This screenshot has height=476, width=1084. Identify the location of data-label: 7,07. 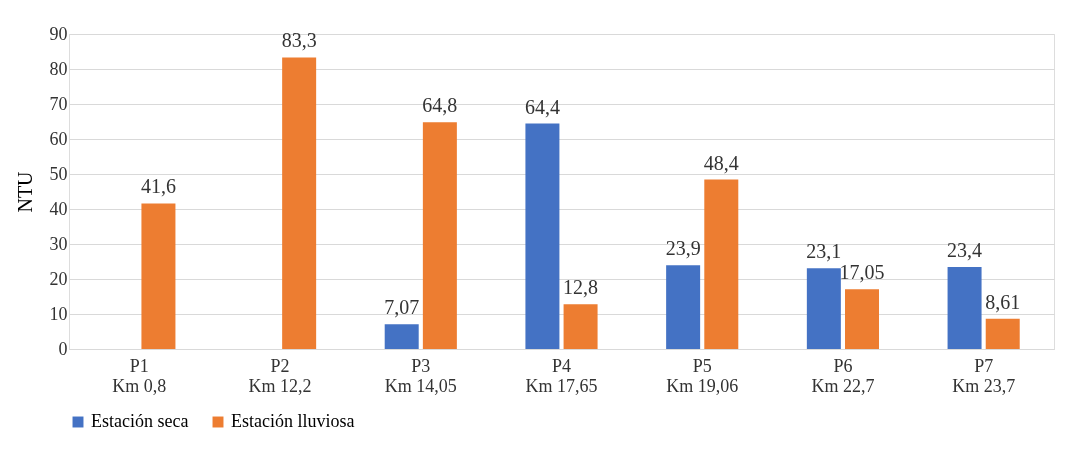
(402, 307).